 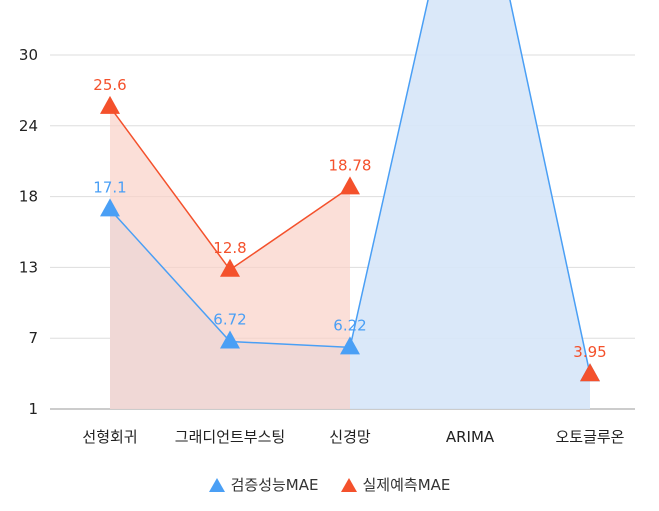 What do you see at coordinates (28, 126) in the screenshot?
I see `y-tick-label: 24` at bounding box center [28, 126].